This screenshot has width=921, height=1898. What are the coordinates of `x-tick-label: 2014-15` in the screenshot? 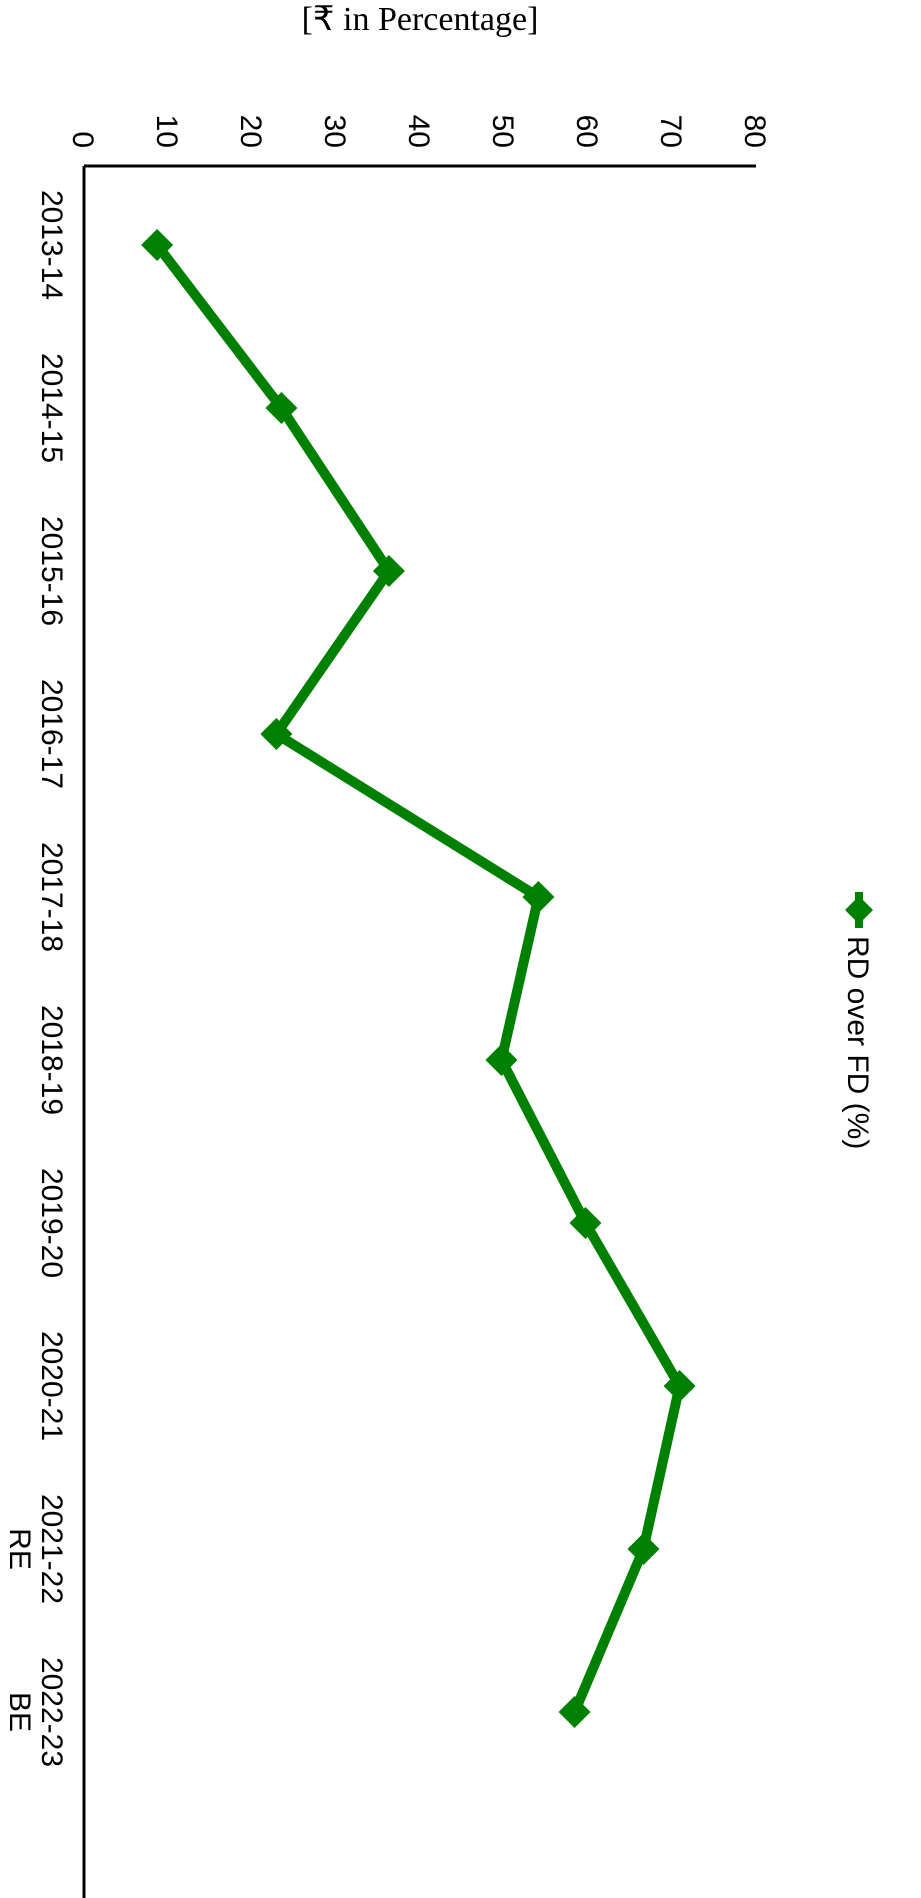 It's located at (51, 408).